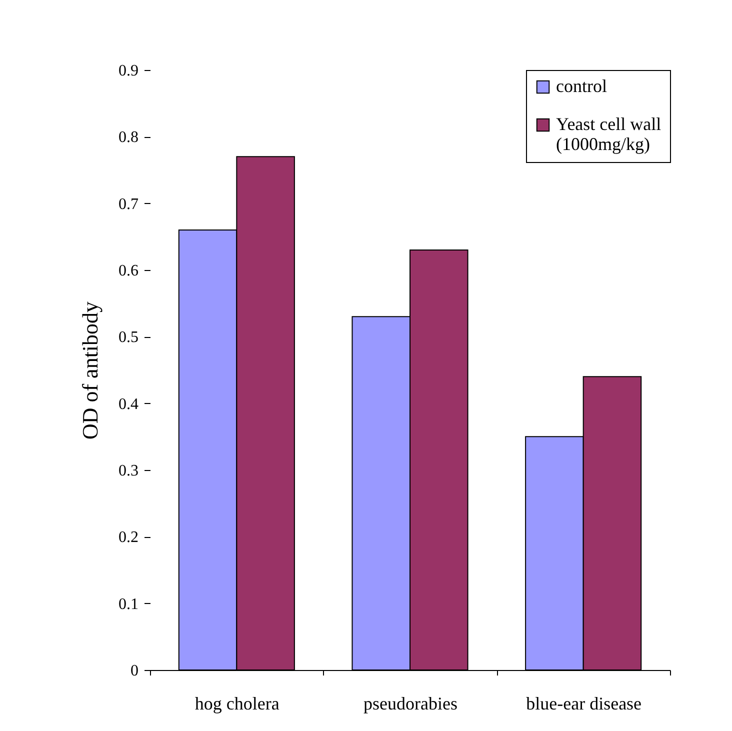  I want to click on y-tick-label: 0.6, so click(128, 271).